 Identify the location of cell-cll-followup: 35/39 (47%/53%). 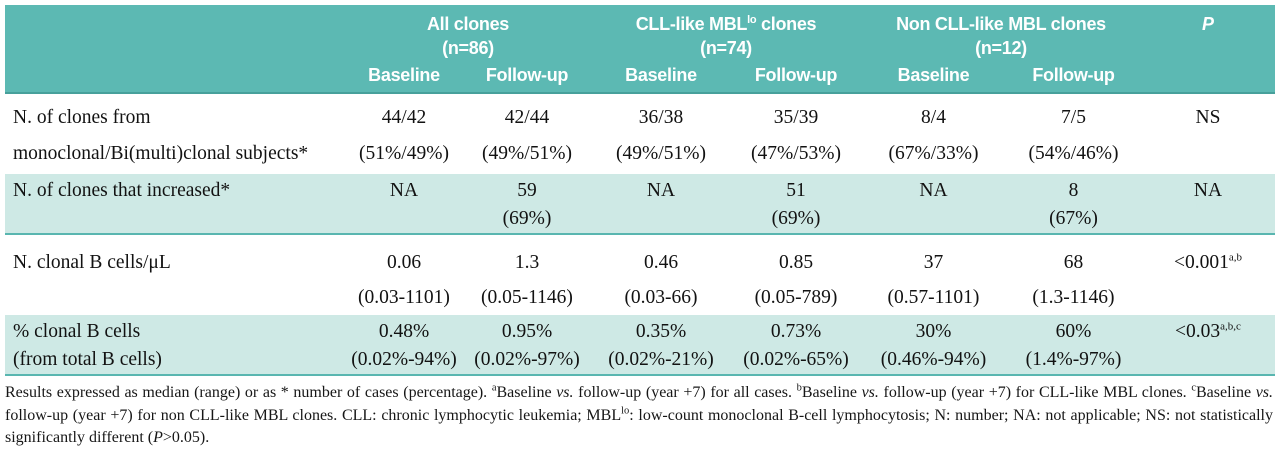
(796, 135).